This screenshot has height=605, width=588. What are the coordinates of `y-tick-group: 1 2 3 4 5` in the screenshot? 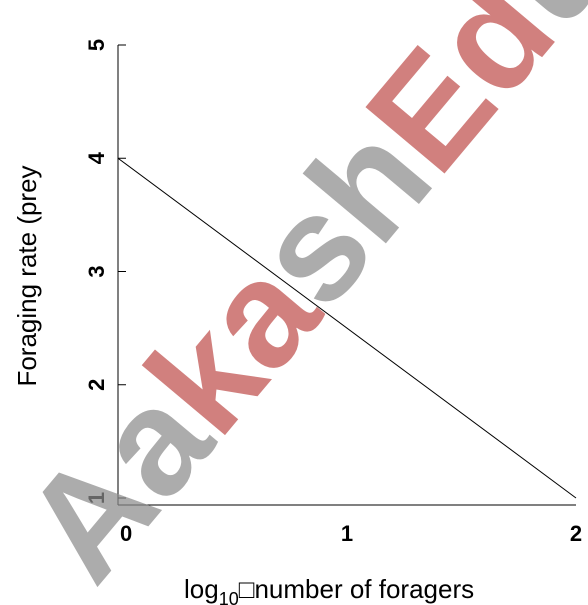 It's located at (105, 271).